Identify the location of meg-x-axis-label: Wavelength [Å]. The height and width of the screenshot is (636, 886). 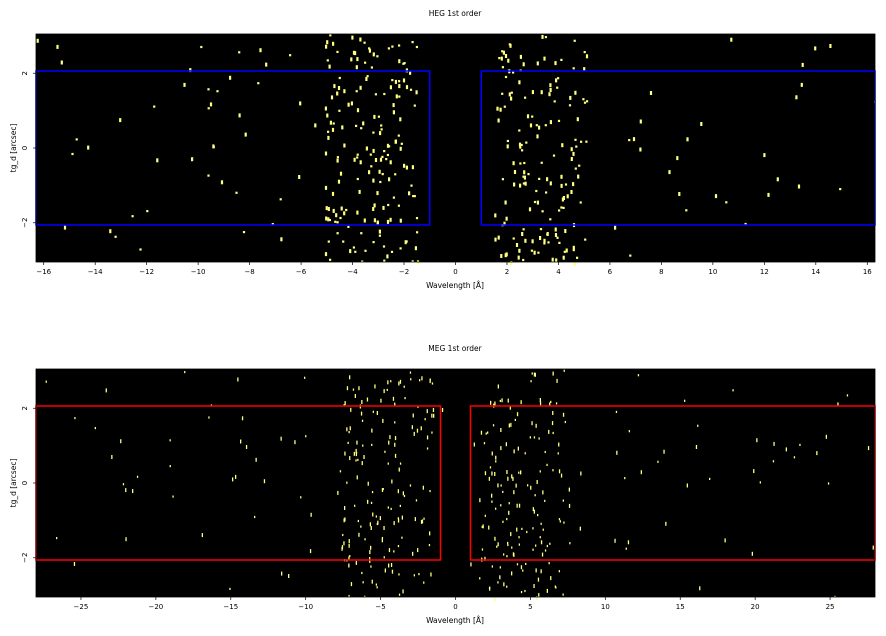
(455, 620).